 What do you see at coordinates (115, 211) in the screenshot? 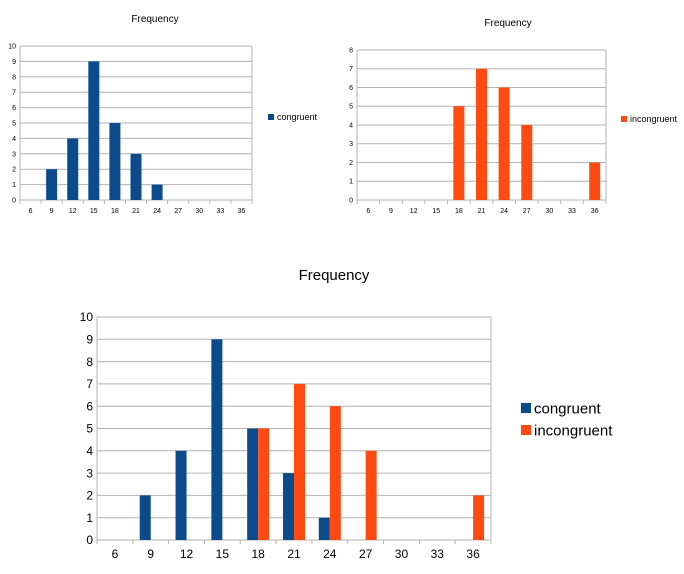
I see `chart1-x-tick-label: 18` at bounding box center [115, 211].